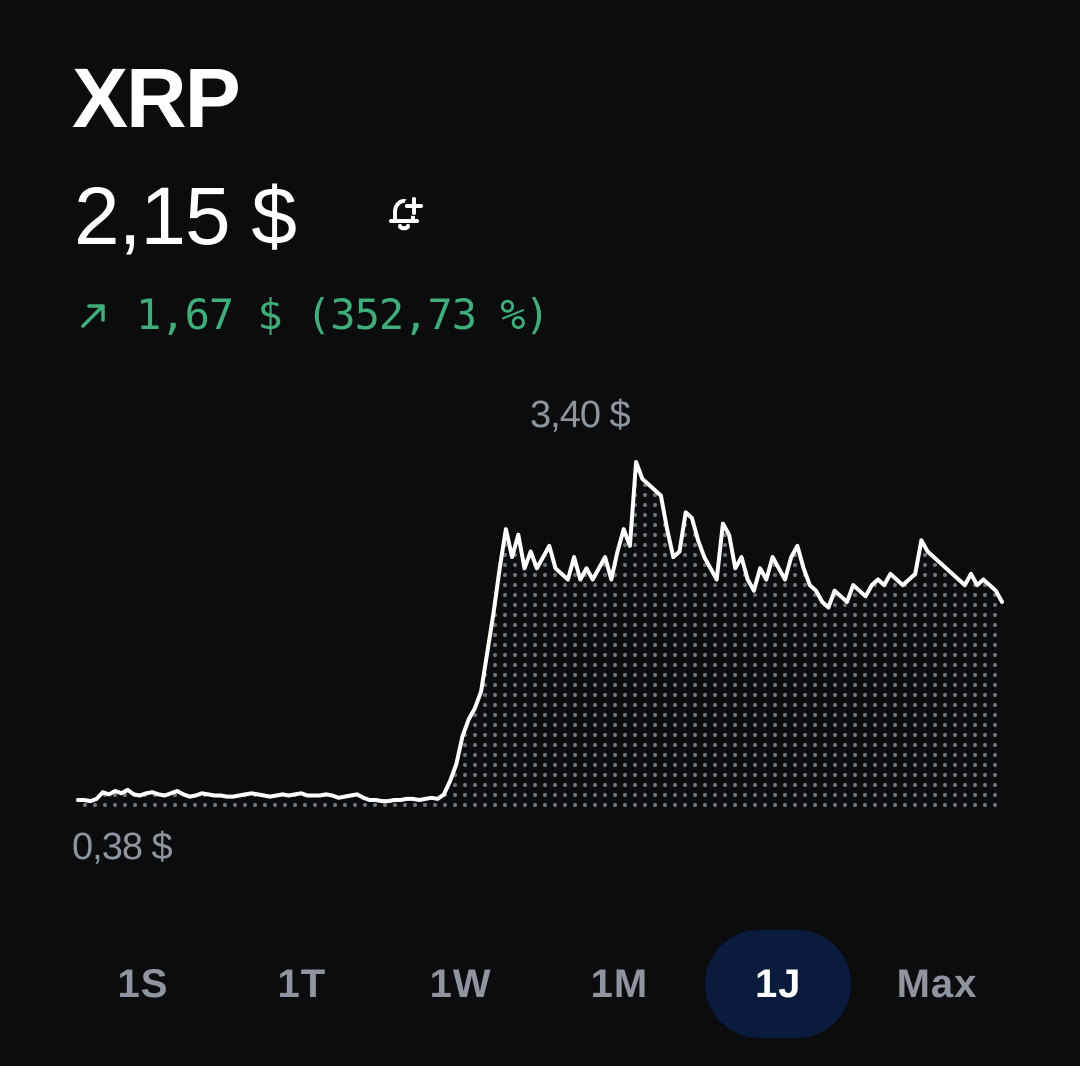 This screenshot has height=1066, width=1080. What do you see at coordinates (460, 983) in the screenshot?
I see `range-tab-1w: 1W` at bounding box center [460, 983].